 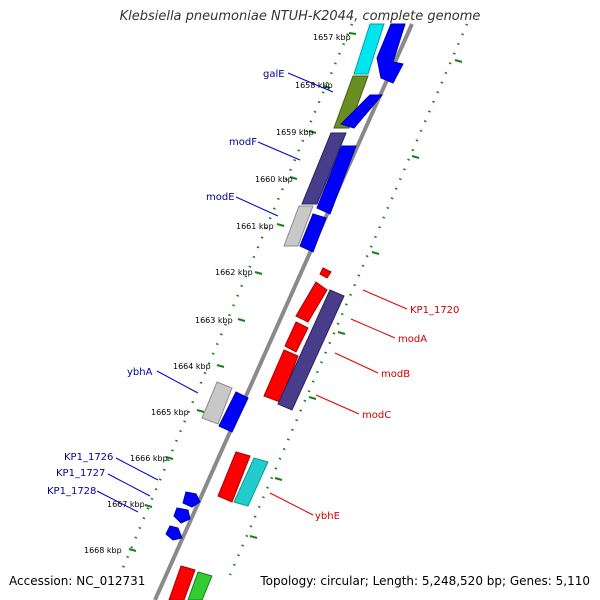 What do you see at coordinates (243, 142) in the screenshot?
I see `gene-label: modF` at bounding box center [243, 142].